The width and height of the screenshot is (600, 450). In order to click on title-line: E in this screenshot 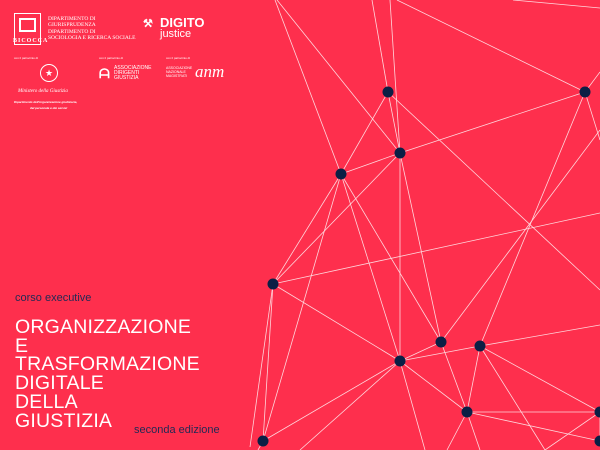, I will do `click(22, 345)`.